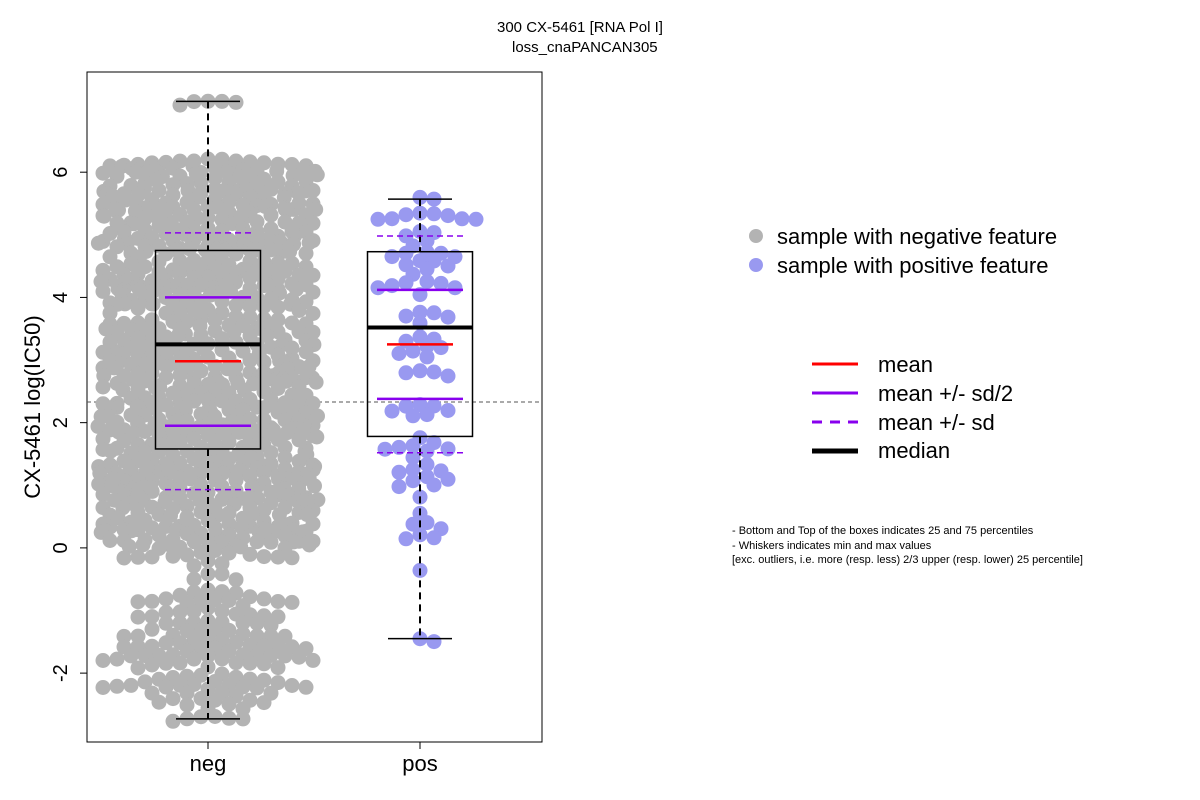 The width and height of the screenshot is (1200, 800). Describe the element at coordinates (61, 172) in the screenshot. I see `y-tick-label: 6` at that location.